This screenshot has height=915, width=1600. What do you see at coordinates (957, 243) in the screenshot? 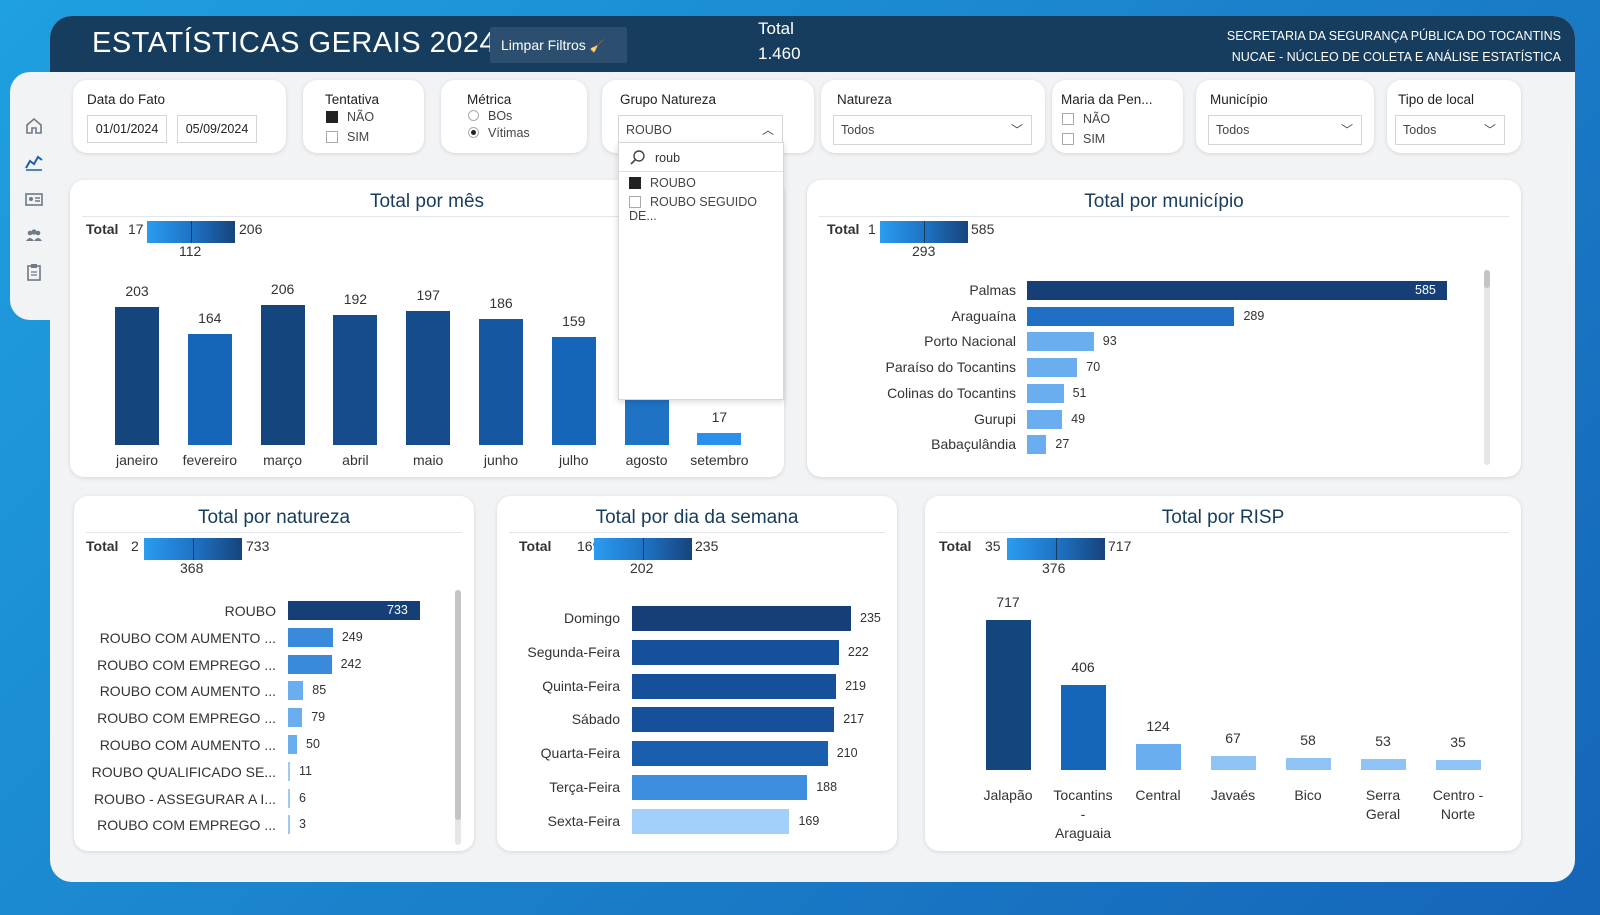
I see `total-slicer-municipio: Total 1 585 293` at bounding box center [957, 243].